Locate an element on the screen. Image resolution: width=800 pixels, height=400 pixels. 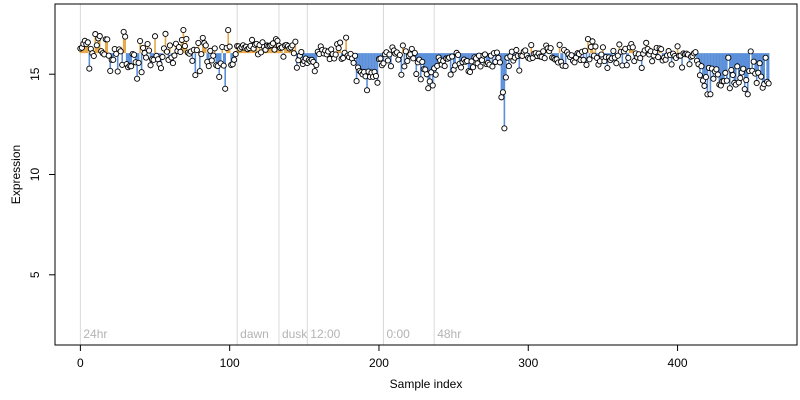
event-label: 48hr is located at coordinates (449, 334).